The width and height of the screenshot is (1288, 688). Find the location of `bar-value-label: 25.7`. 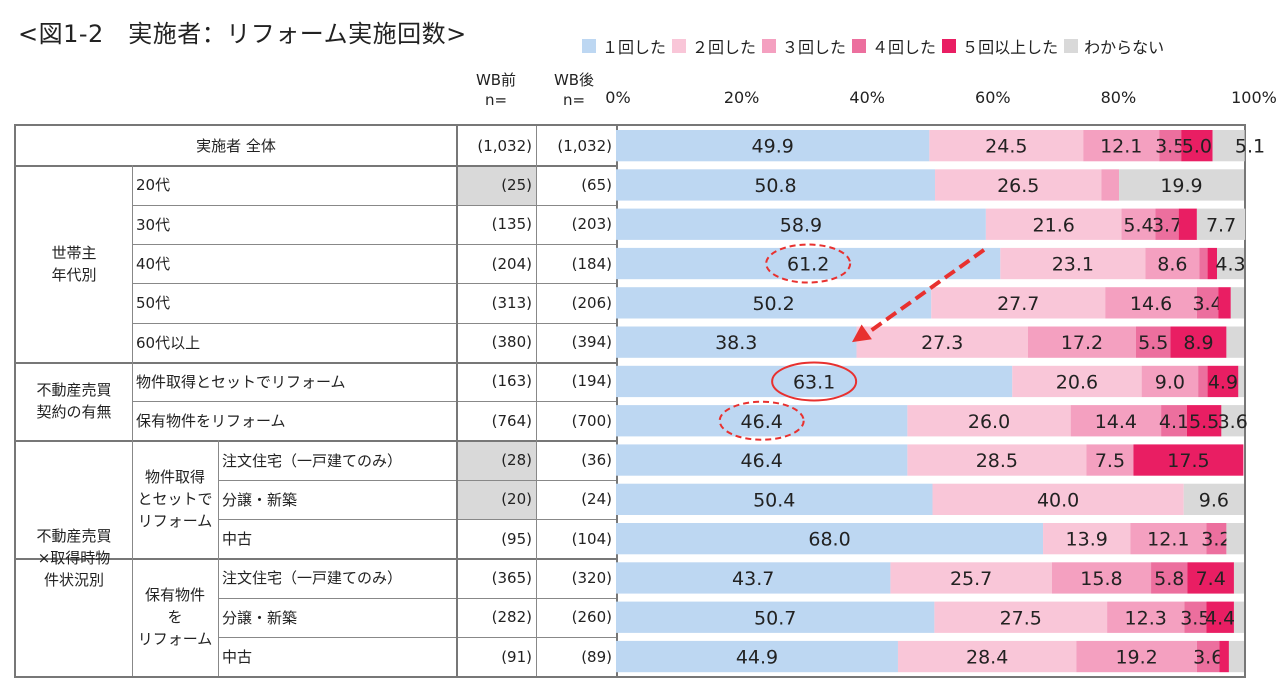

bar-value-label: 25.7 is located at coordinates (971, 579).